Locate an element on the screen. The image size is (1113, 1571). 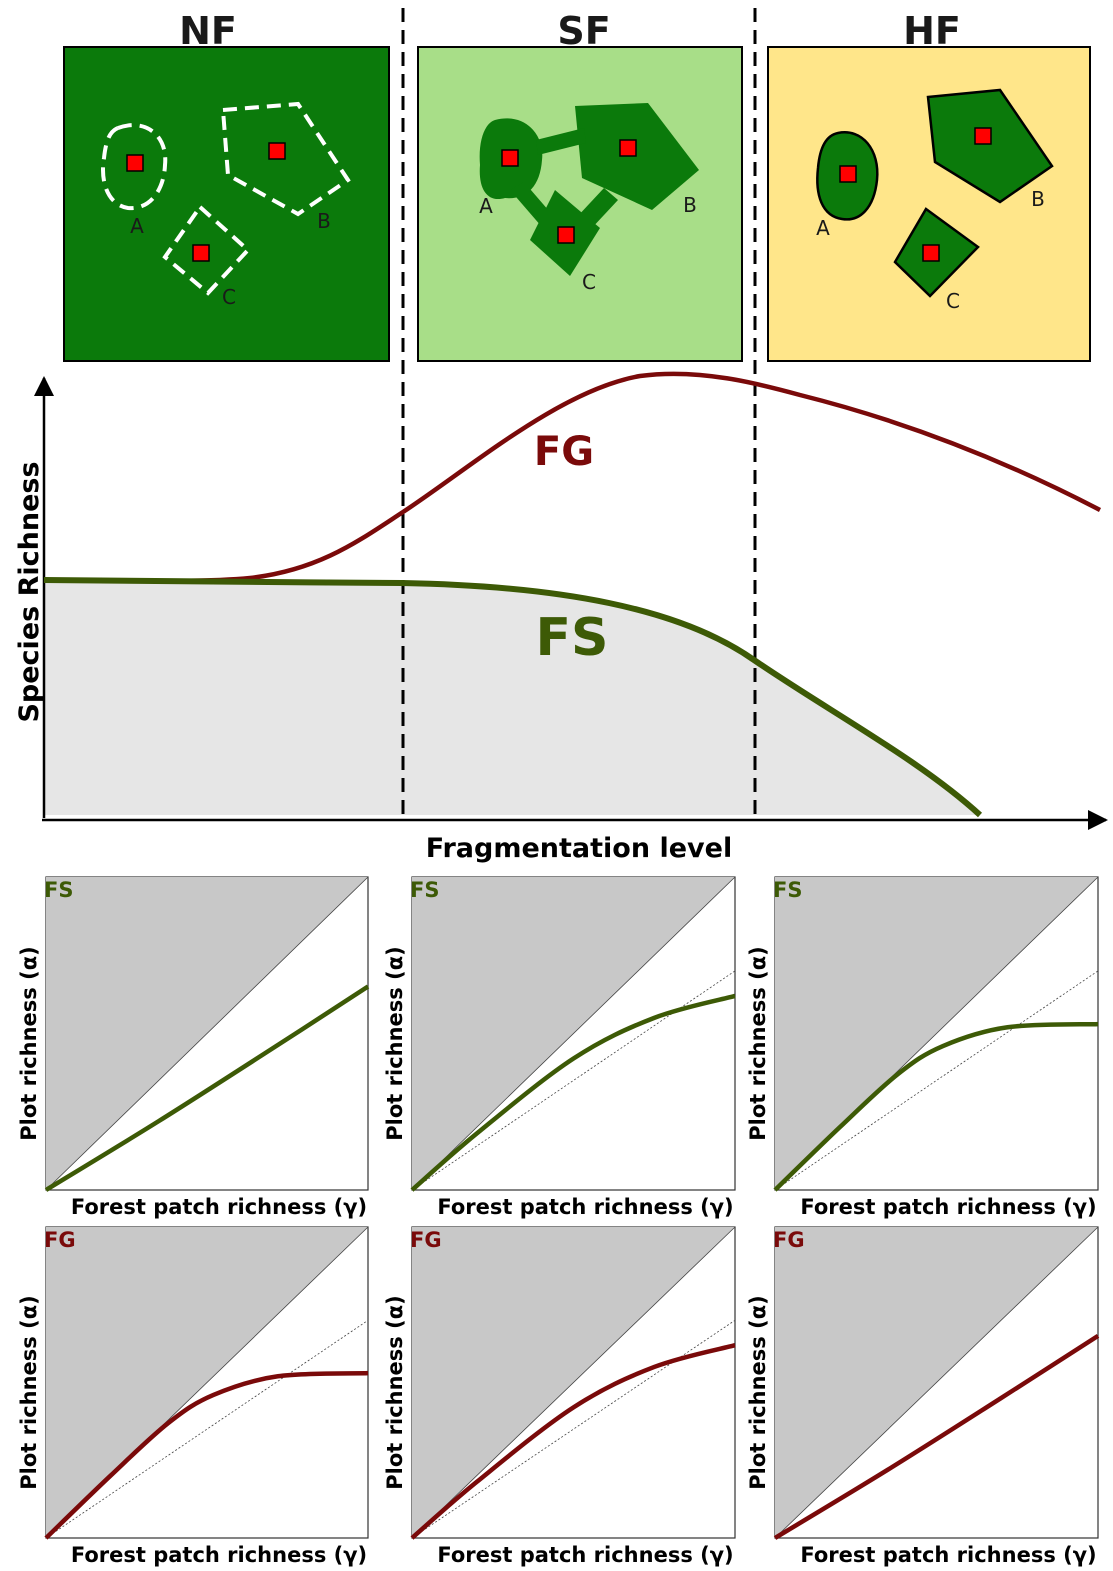
patch-a-outline is located at coordinates (134, 167).